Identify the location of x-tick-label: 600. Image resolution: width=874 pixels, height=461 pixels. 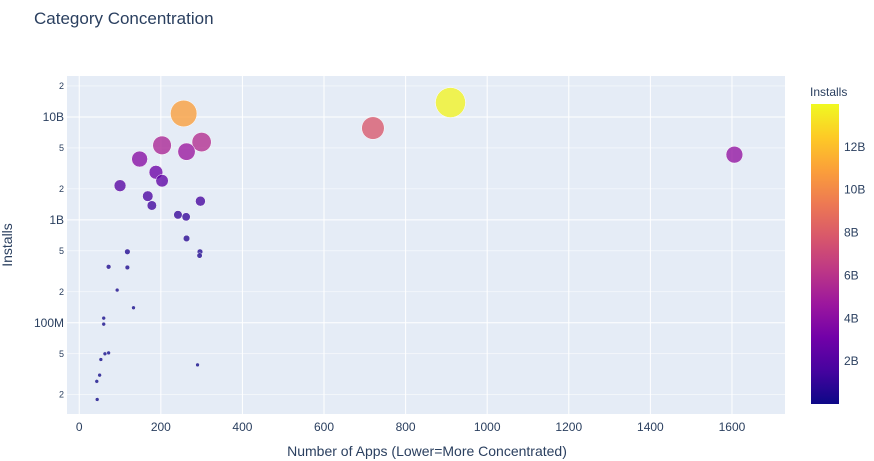
(324, 427).